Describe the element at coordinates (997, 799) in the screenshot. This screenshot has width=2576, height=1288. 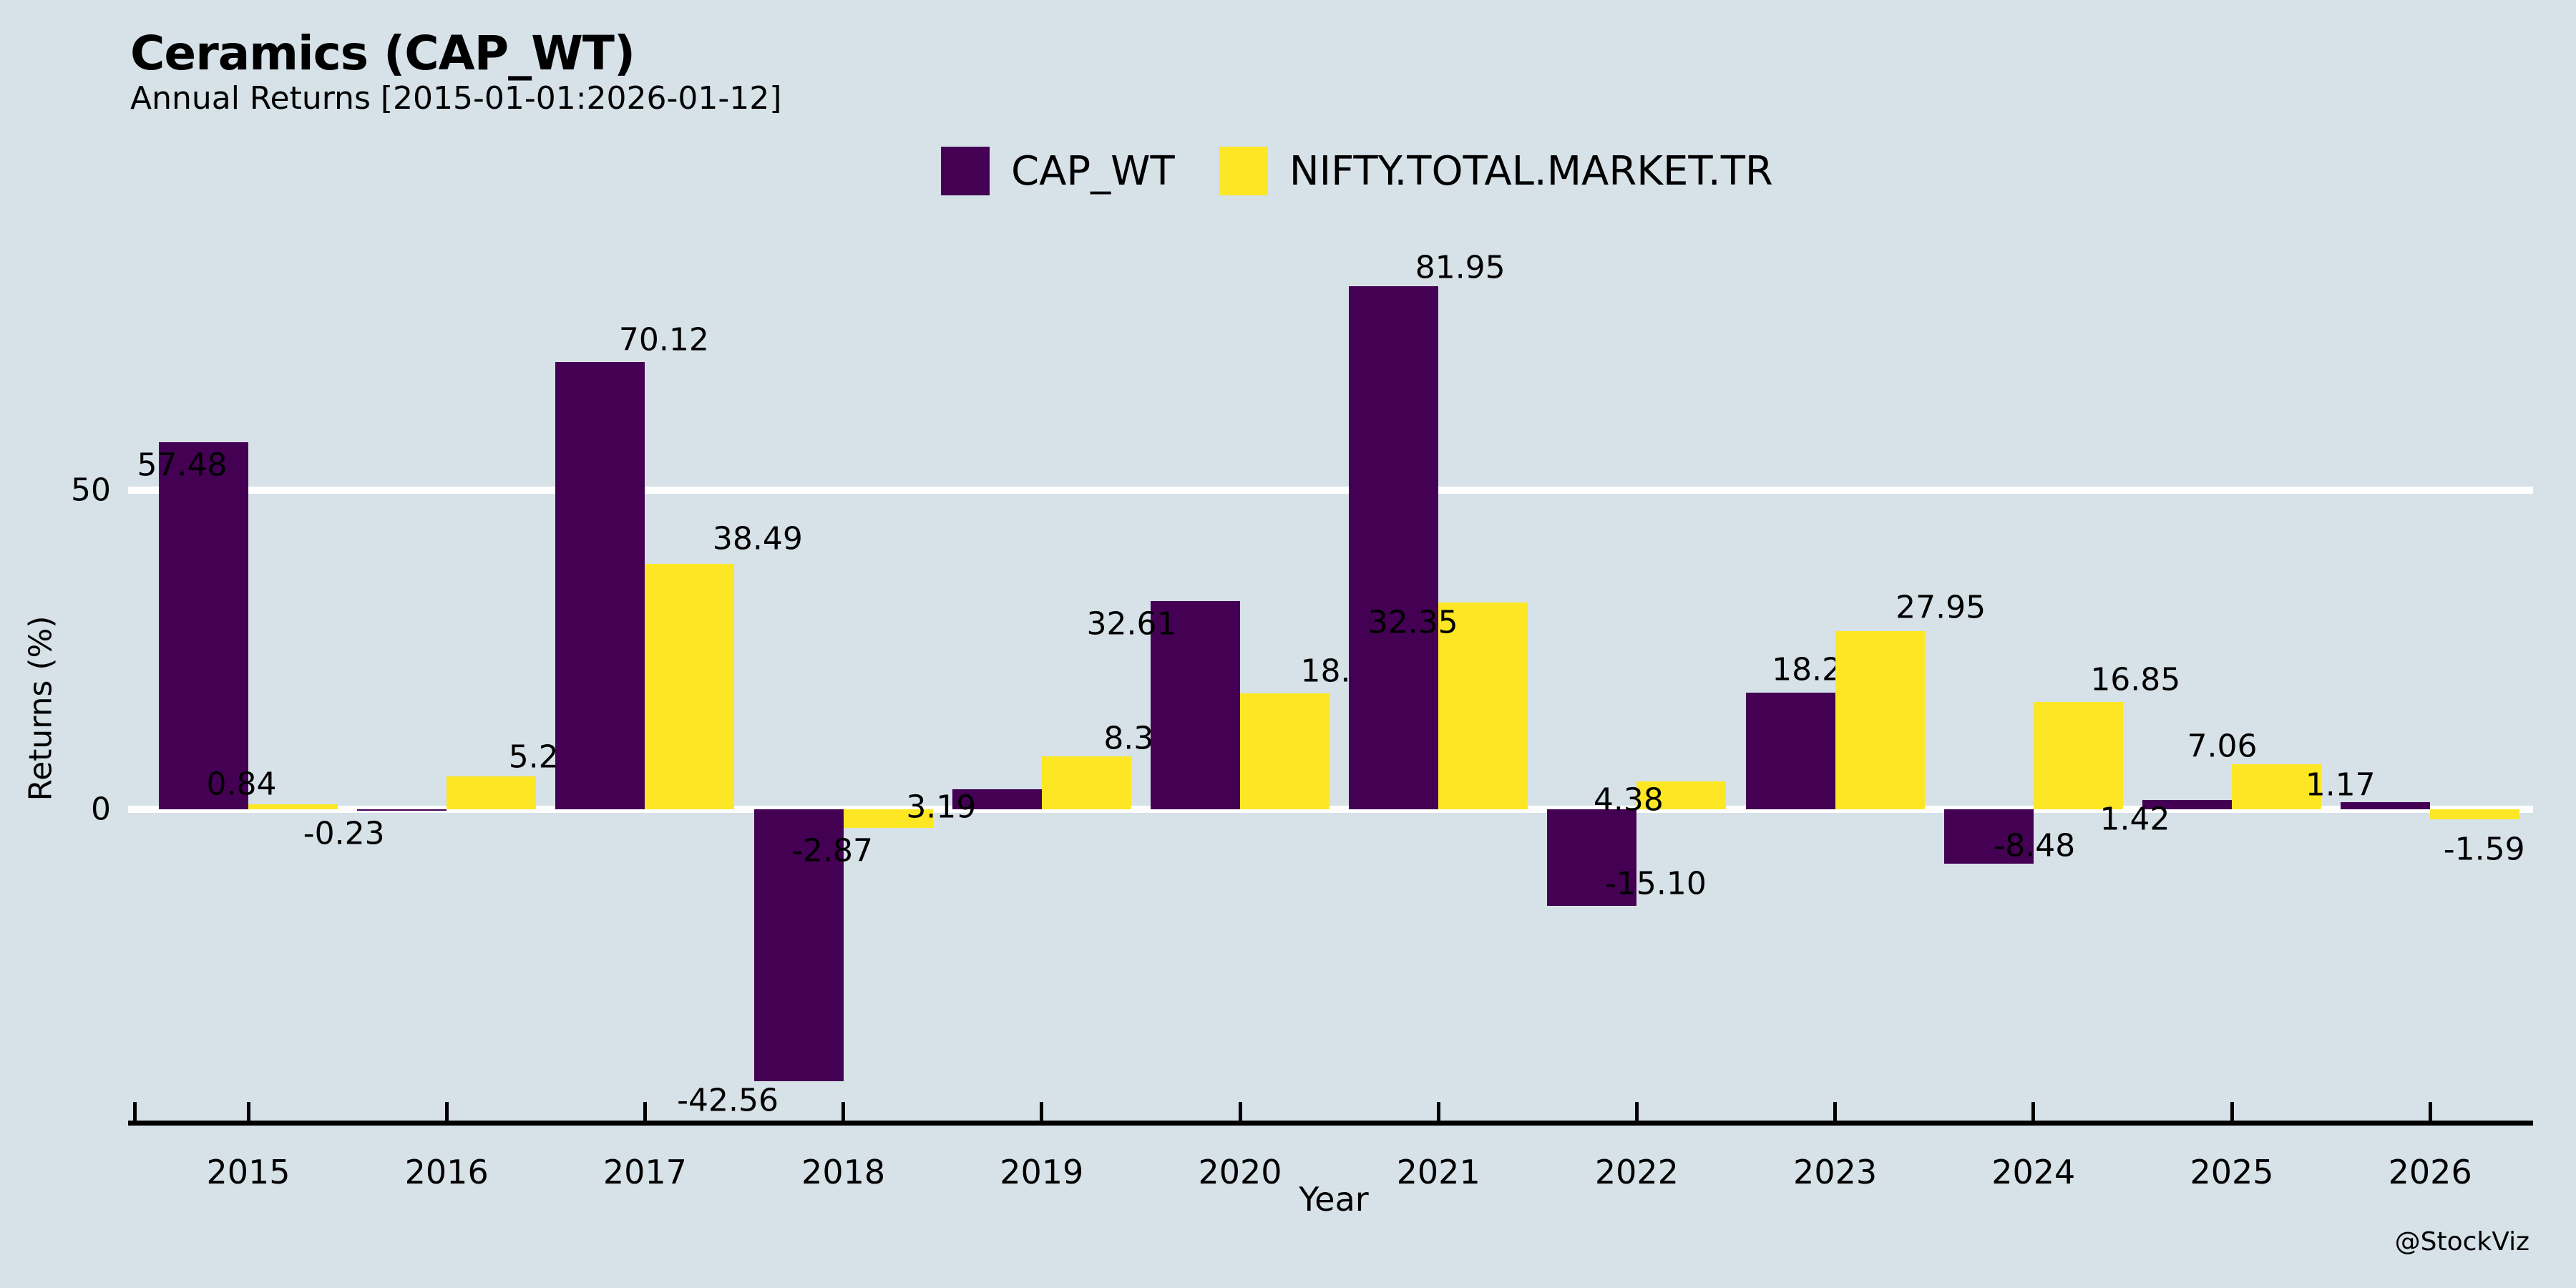
I see `bar-cap-wt-2019` at that location.